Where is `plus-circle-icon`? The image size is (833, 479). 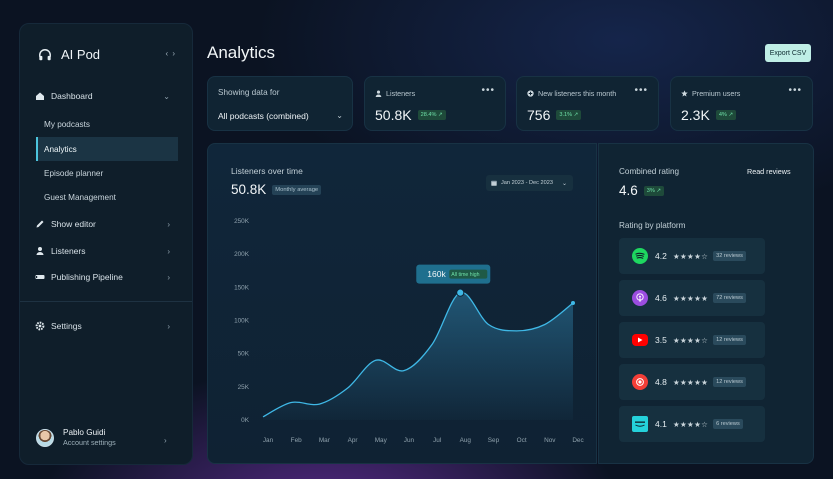
plus-circle-icon is located at coordinates (530, 93).